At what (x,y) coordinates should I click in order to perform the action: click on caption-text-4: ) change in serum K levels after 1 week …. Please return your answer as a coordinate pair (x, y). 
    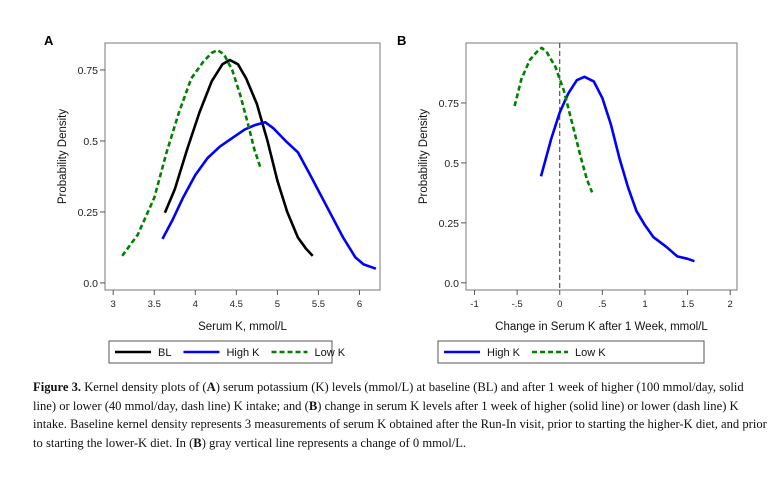
    Looking at the image, I should click on (400, 424).